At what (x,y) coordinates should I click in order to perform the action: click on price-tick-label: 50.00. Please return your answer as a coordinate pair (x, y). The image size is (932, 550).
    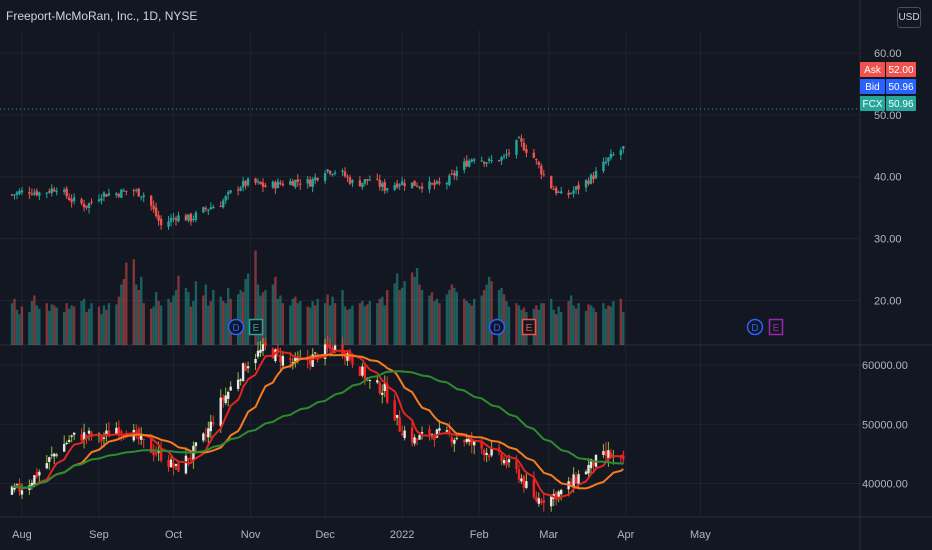
    Looking at the image, I should click on (888, 116).